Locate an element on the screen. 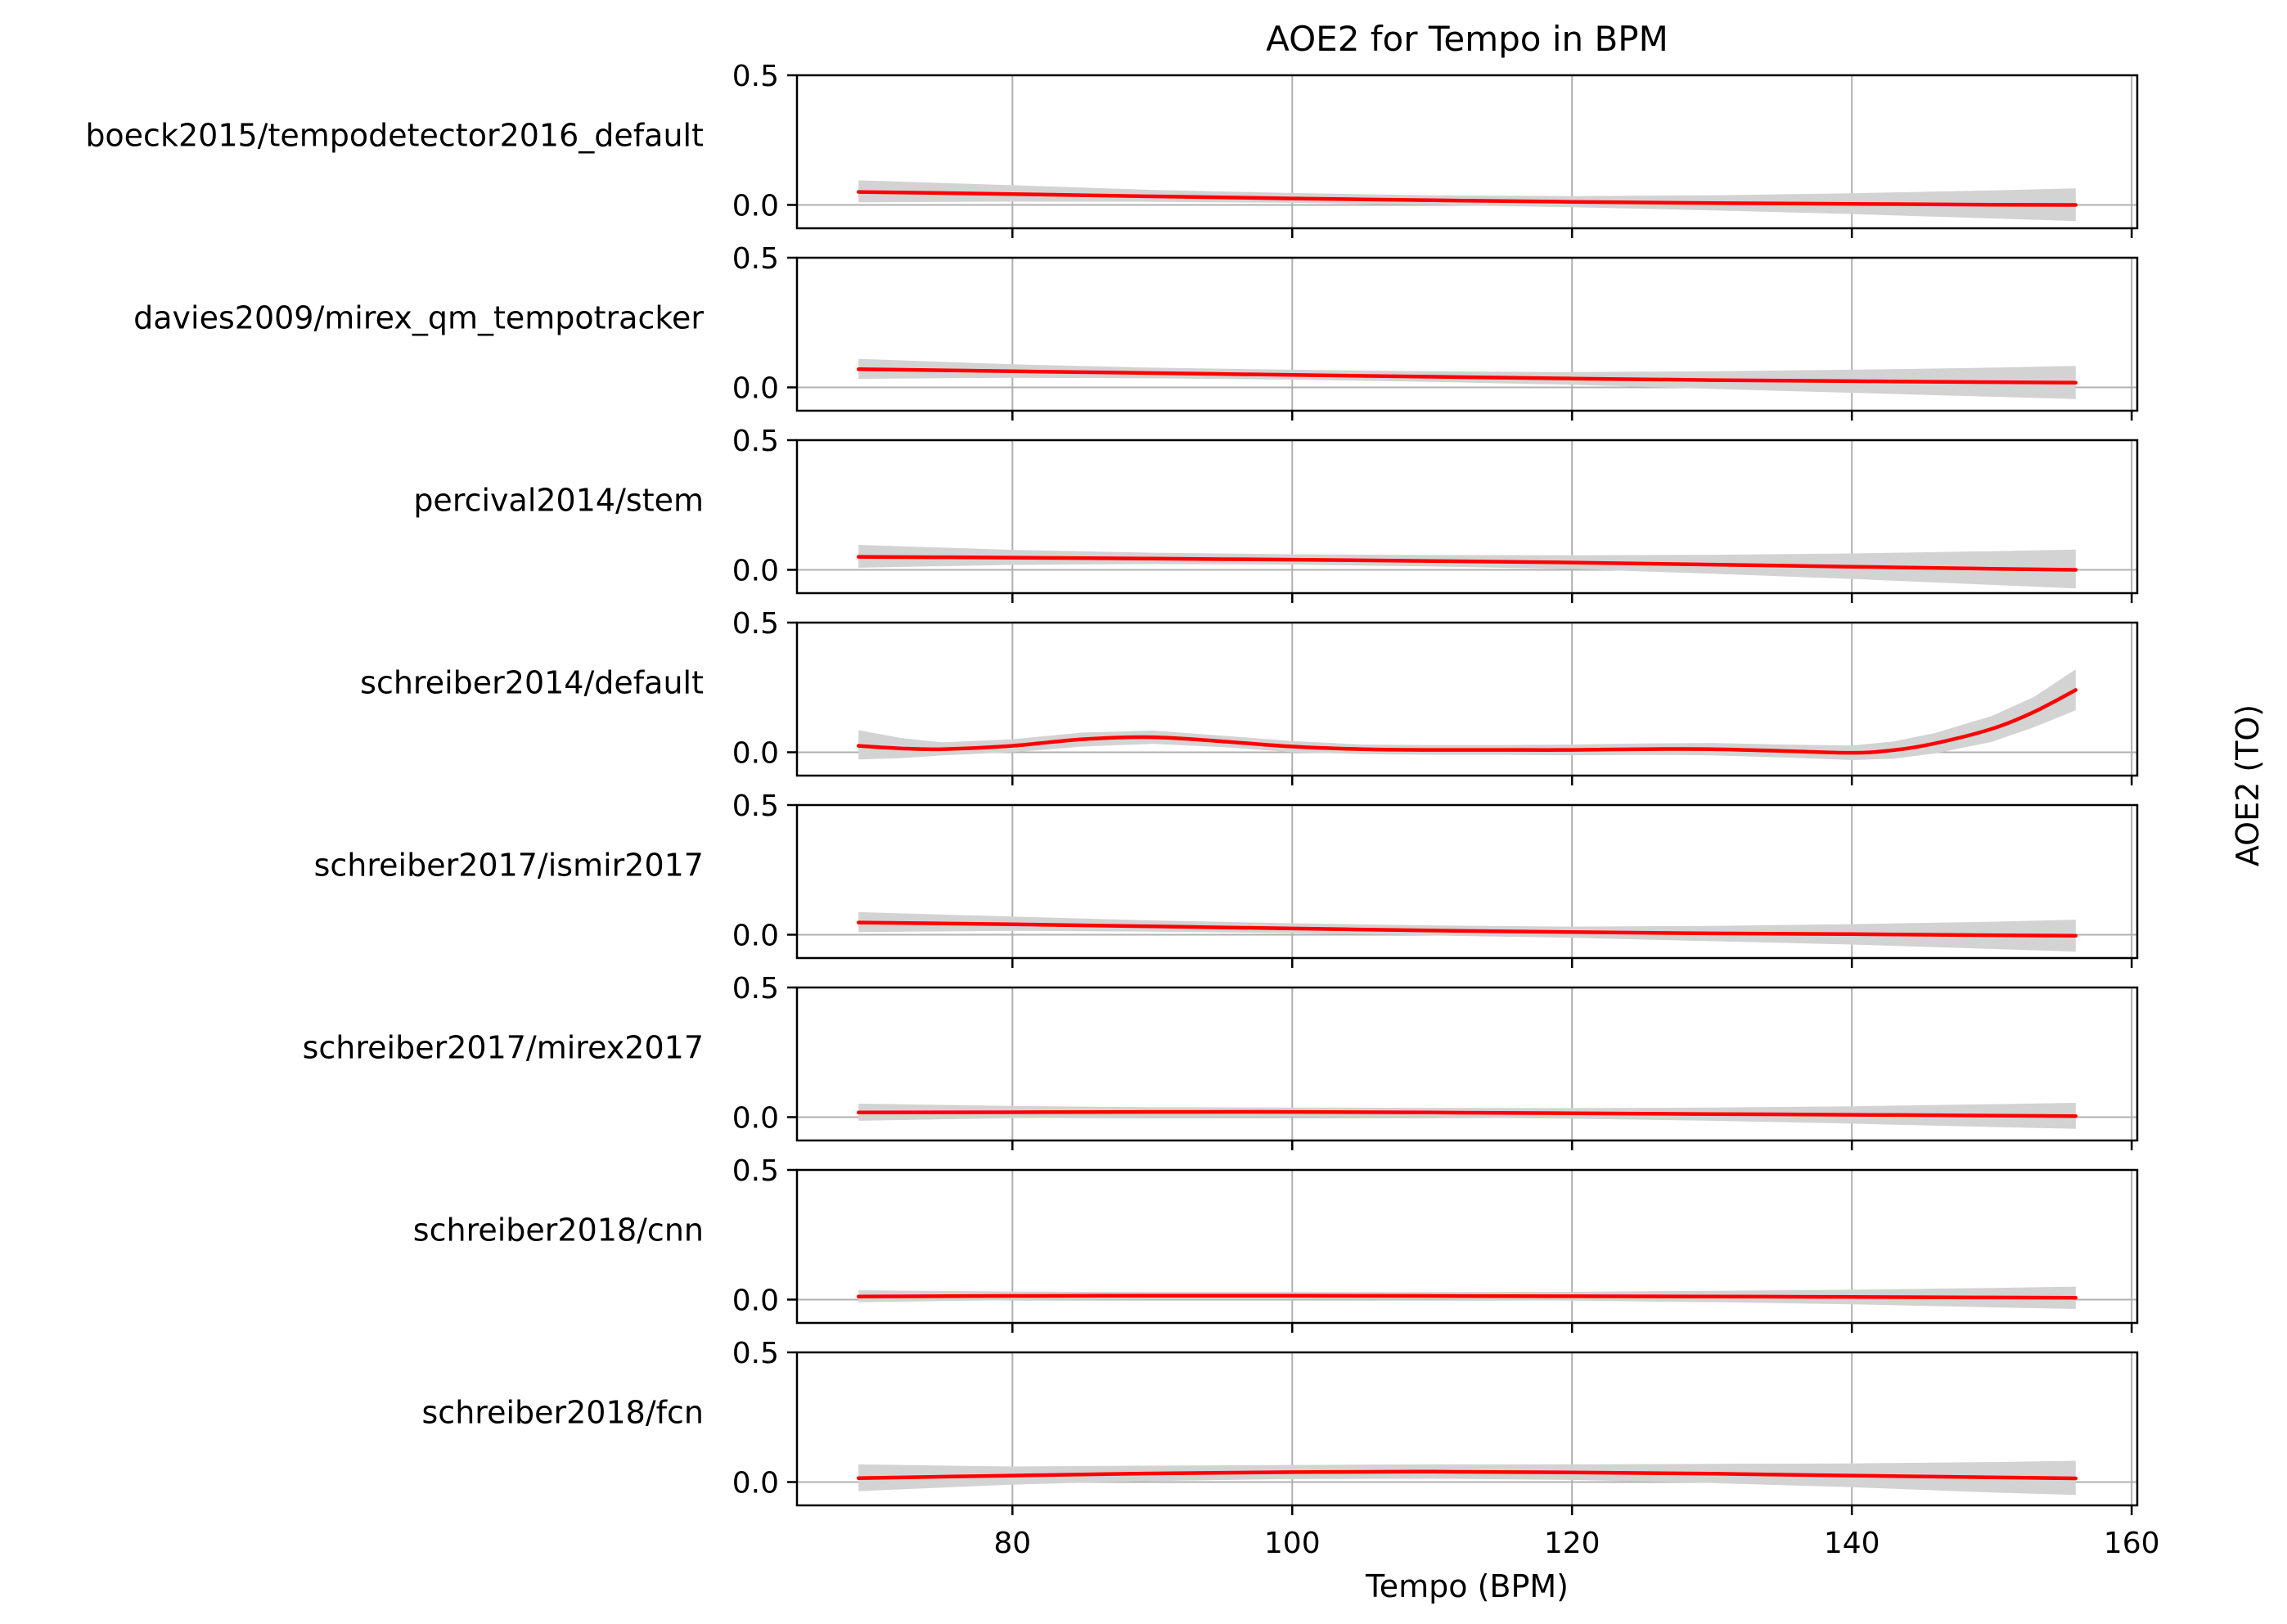  panel-4: 0.0 0.5 schreiber2014/default is located at coordinates (1249, 696).